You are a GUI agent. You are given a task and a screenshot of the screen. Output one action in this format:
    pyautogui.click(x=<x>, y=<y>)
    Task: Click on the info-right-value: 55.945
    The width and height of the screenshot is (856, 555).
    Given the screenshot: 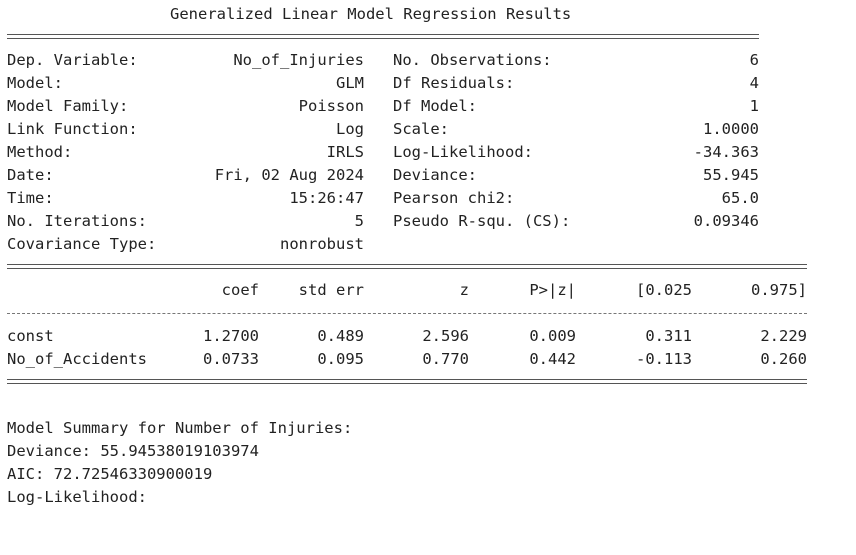 What is the action you would take?
    pyautogui.click(x=731, y=175)
    